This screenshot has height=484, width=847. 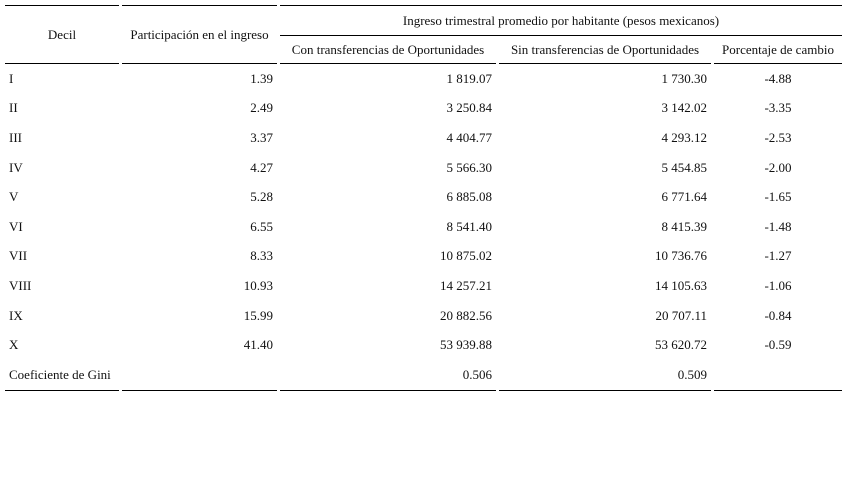 I want to click on footer-row: Coeficiente de Gini 0.506 0.509, so click(x=424, y=375).